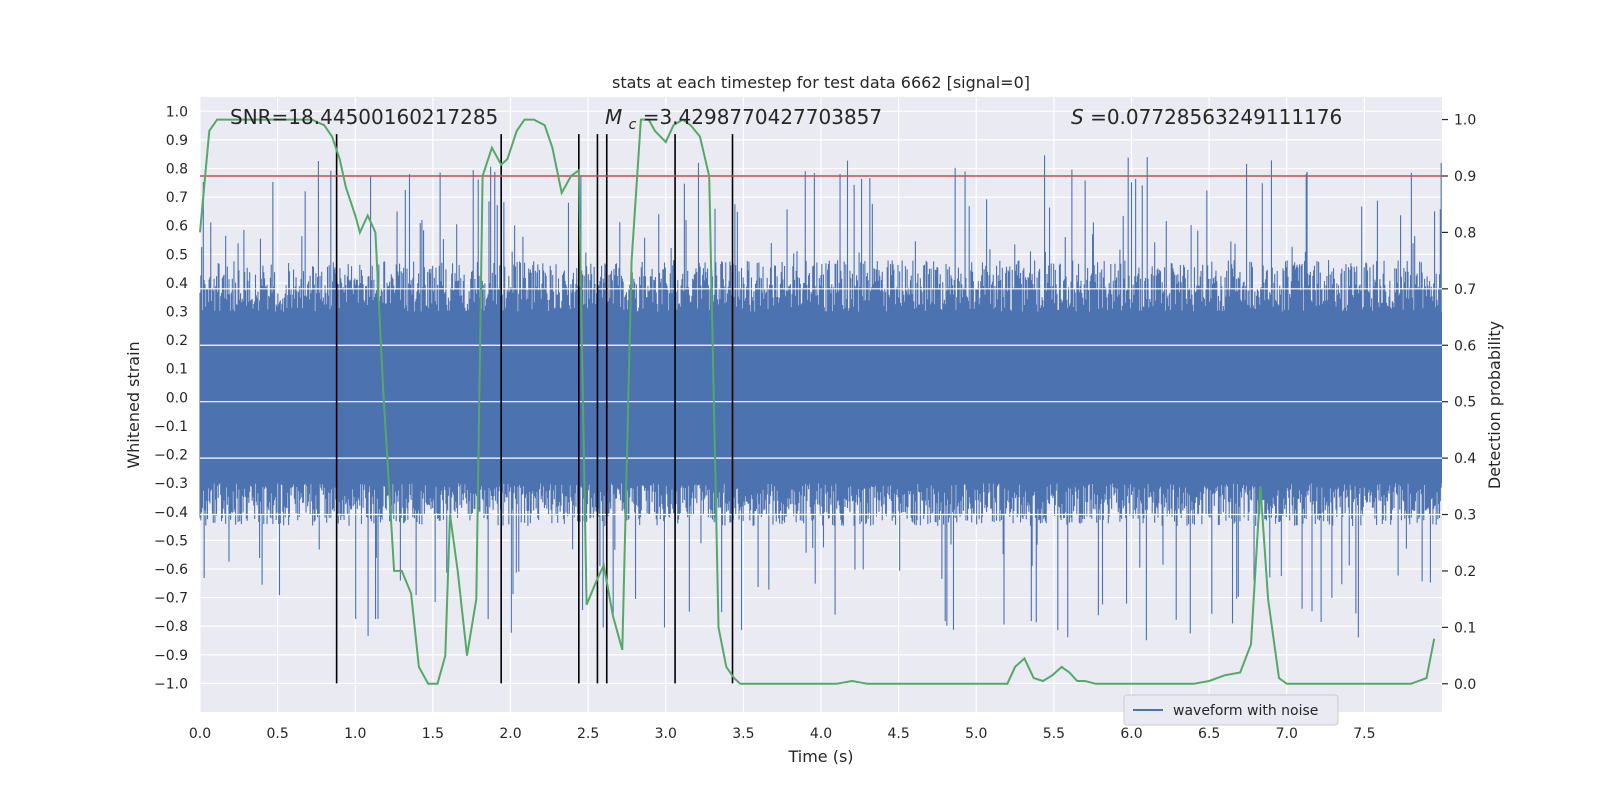 The height and width of the screenshot is (800, 1600). I want to click on legend: waveform with noise, so click(1231, 710).